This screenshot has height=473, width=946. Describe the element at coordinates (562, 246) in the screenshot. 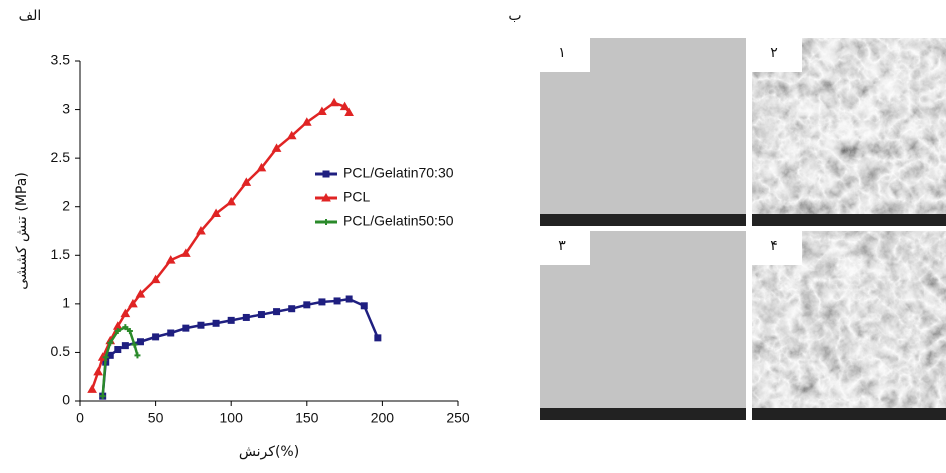

I see `image-label: ۳` at that location.